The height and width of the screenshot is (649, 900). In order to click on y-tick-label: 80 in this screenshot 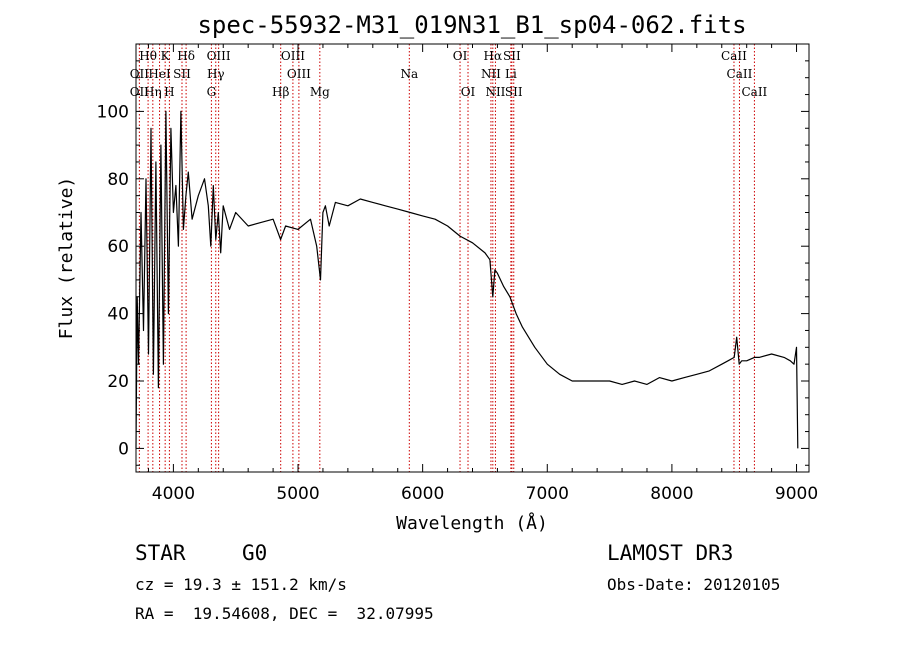, I will do `click(118, 180)`.